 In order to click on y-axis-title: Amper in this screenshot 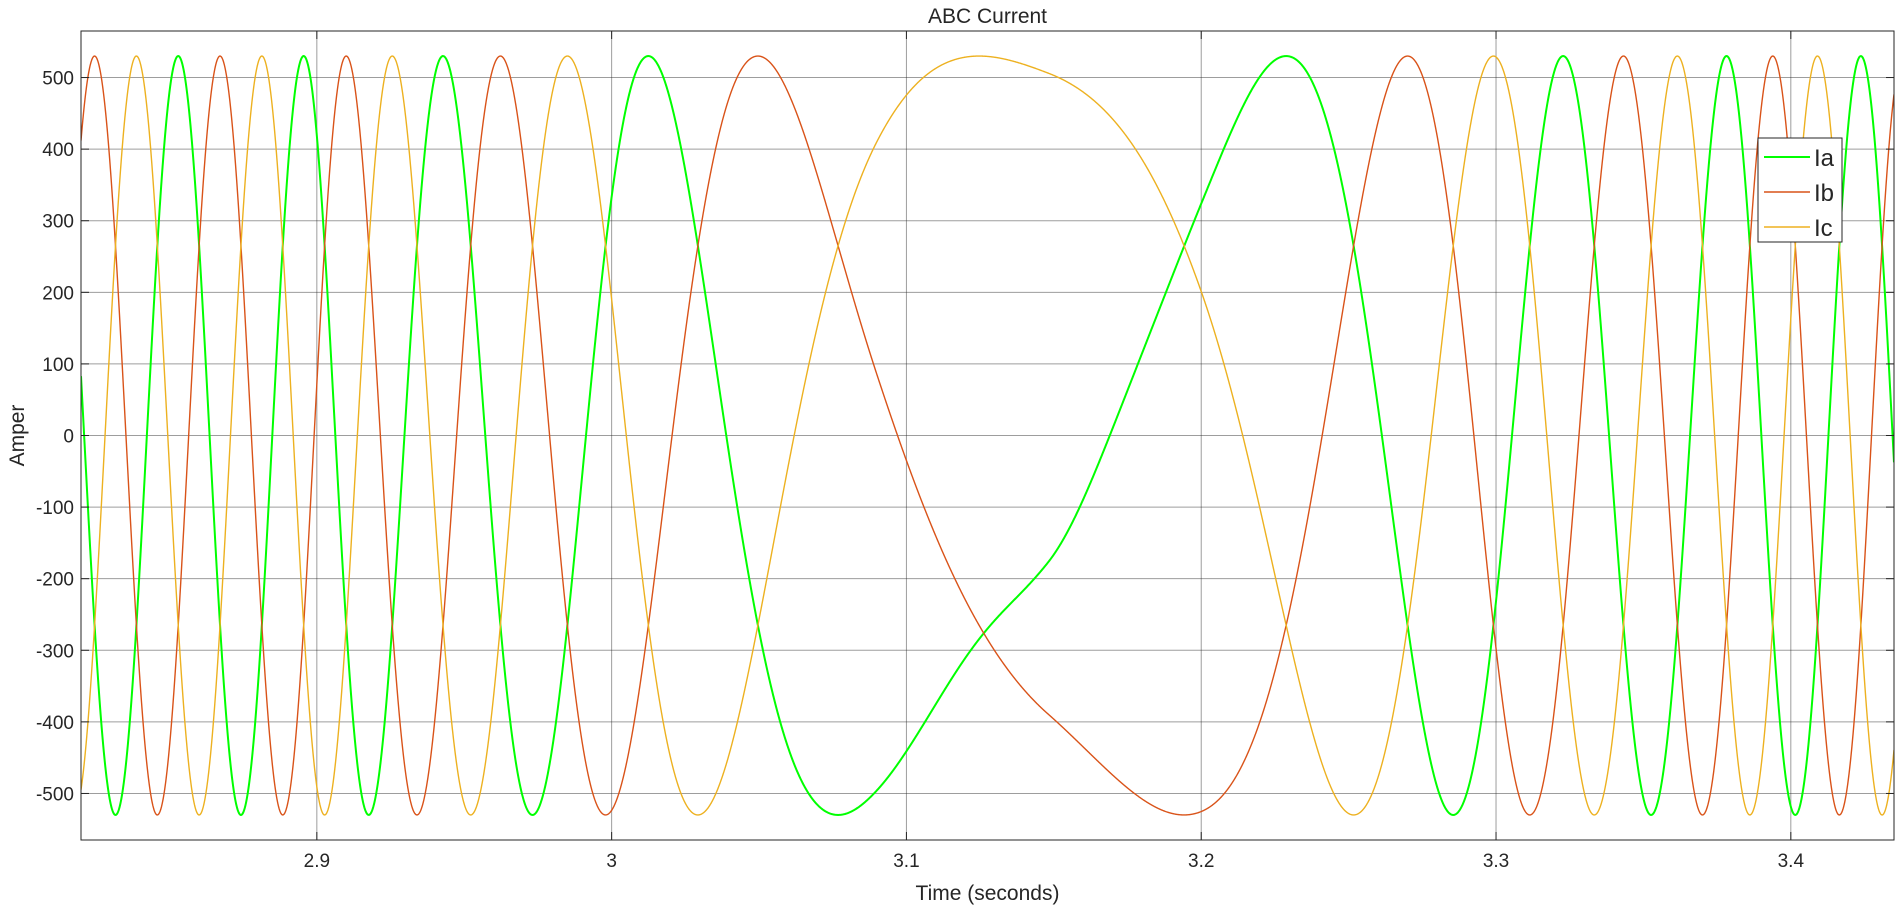, I will do `click(17, 436)`.